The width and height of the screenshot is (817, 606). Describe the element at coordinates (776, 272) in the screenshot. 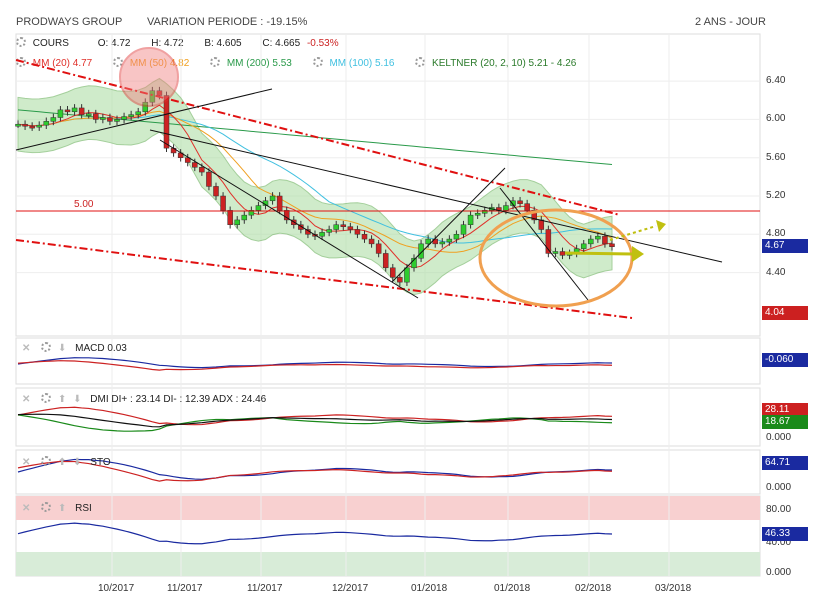

I see `y-tick-label: 4.40` at that location.